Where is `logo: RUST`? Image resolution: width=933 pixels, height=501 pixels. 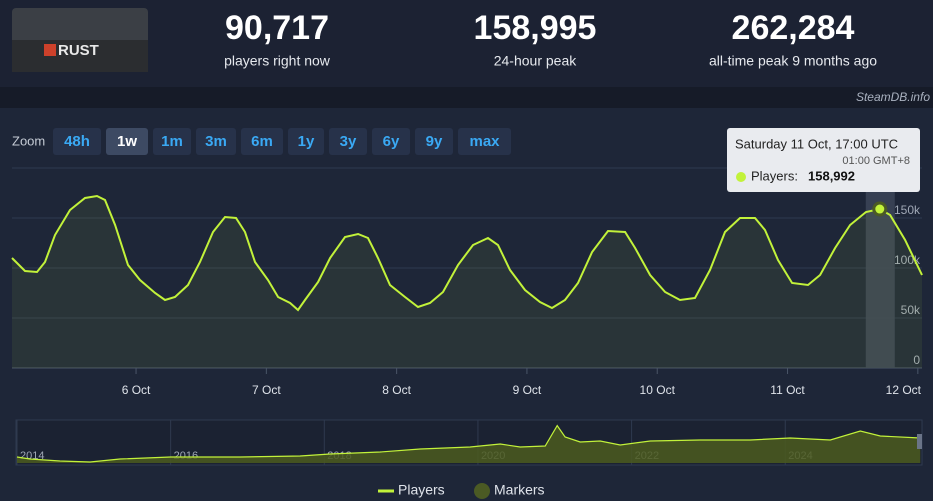
logo: RUST is located at coordinates (80, 40).